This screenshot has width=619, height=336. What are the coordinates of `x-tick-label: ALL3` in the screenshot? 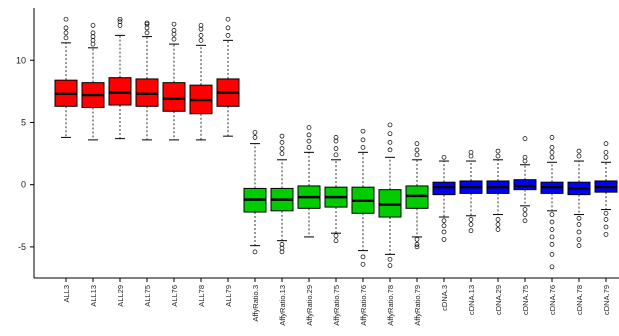 It's located at (66, 294).